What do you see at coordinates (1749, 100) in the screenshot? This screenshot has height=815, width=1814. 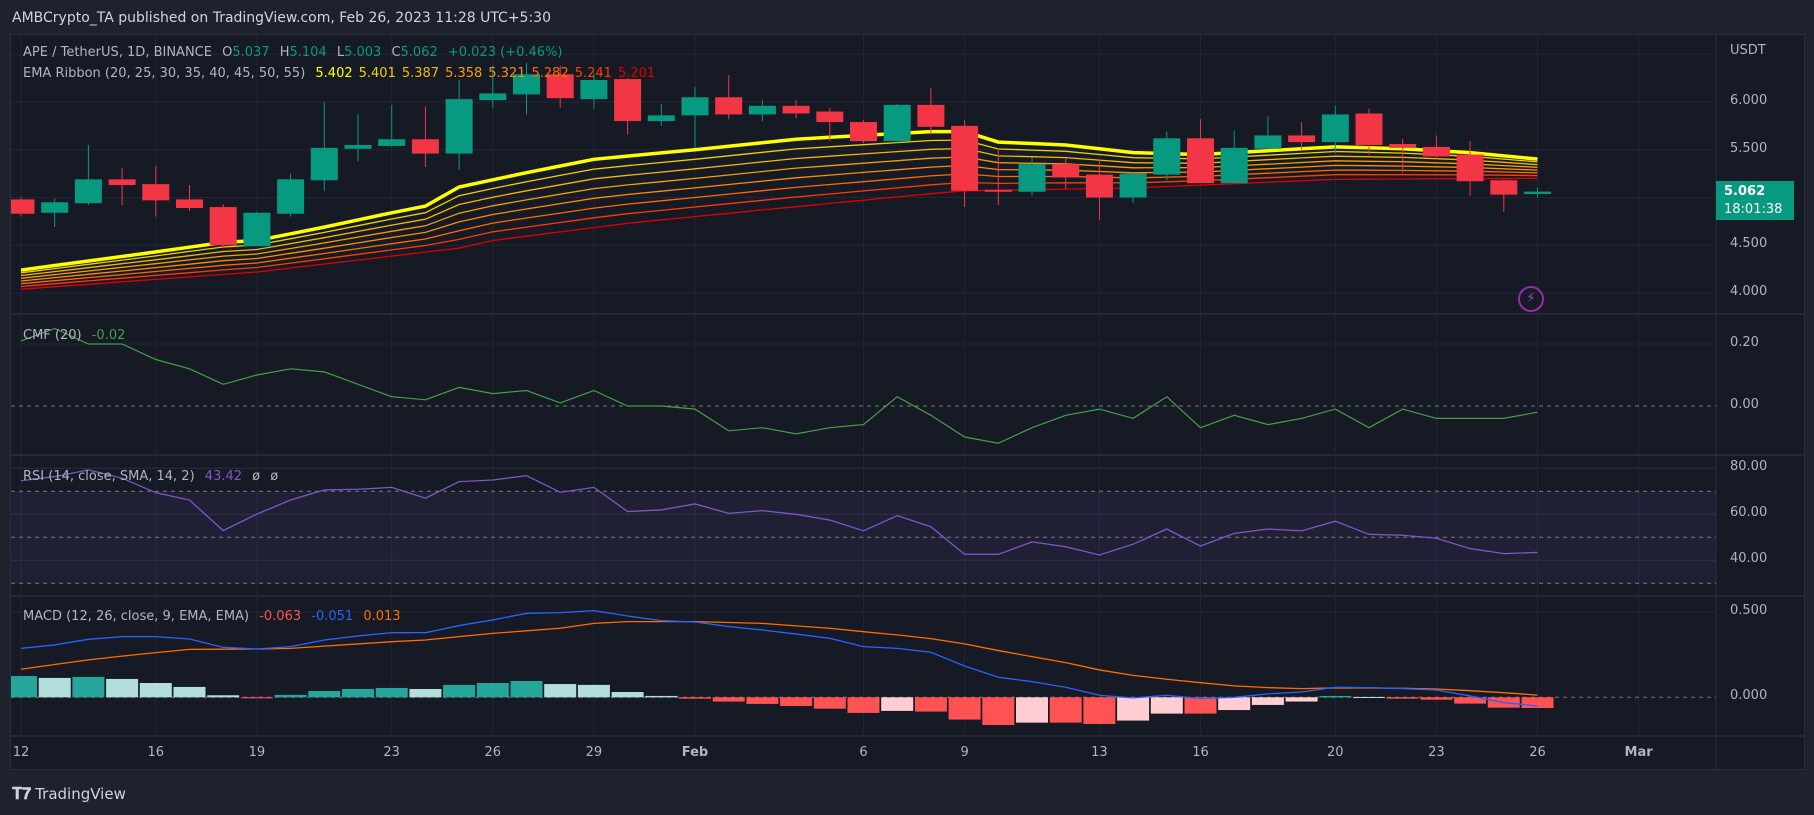 I see `price-tick: 6.000` at bounding box center [1749, 100].